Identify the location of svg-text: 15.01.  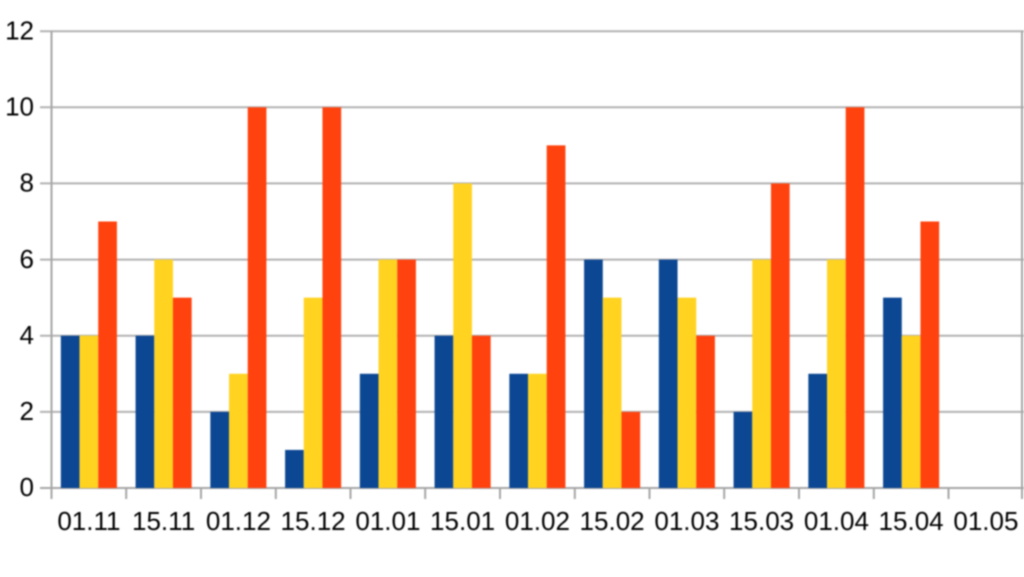
(462, 521).